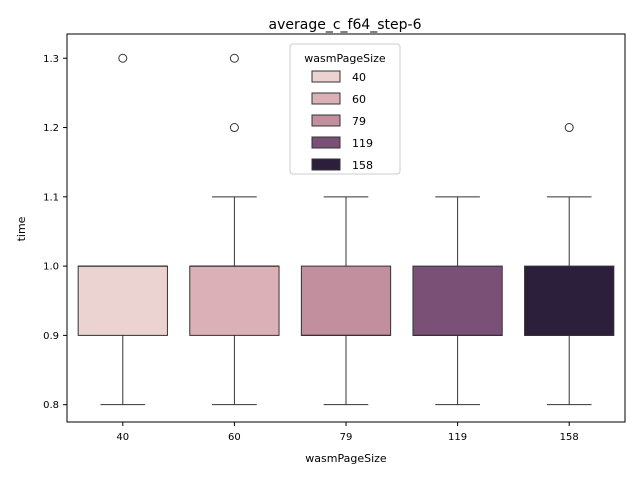 The image size is (640, 480). I want to click on y-axis-label: time, so click(21, 228).